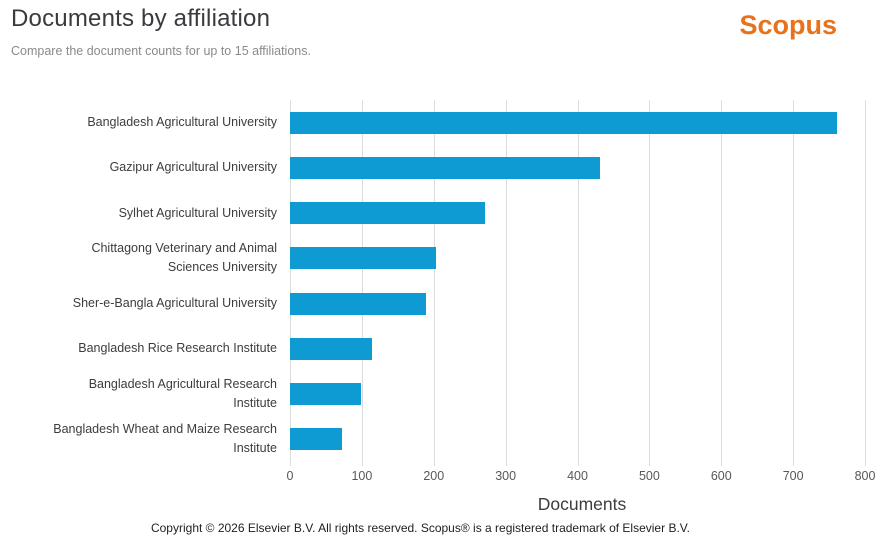  I want to click on x-tick-label: 700, so click(793, 476).